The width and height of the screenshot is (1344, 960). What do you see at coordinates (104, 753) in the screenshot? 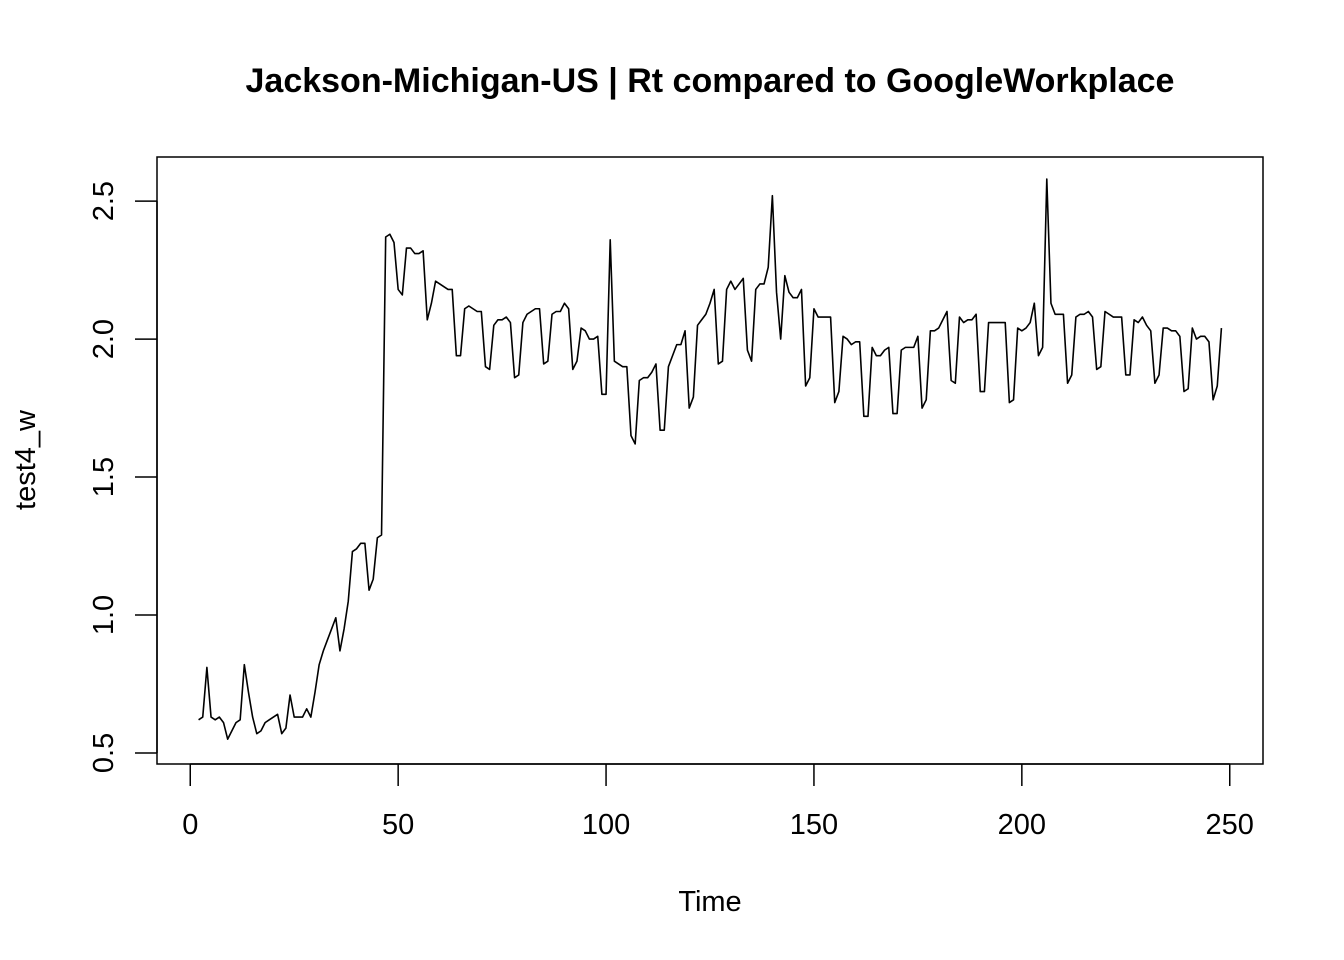
I see `y-tick-label: 0.5` at bounding box center [104, 753].